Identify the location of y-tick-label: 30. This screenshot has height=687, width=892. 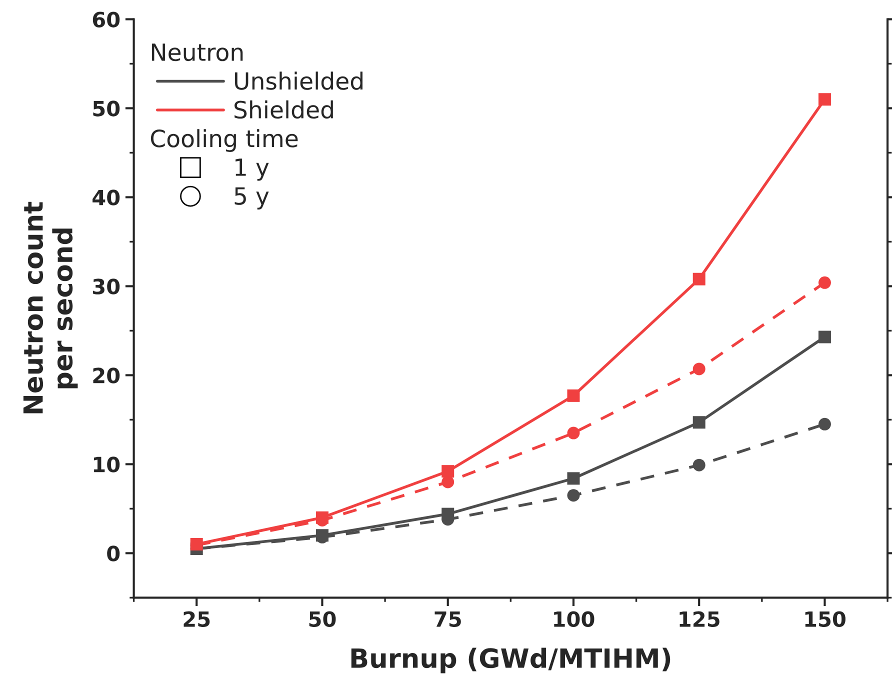
(106, 286).